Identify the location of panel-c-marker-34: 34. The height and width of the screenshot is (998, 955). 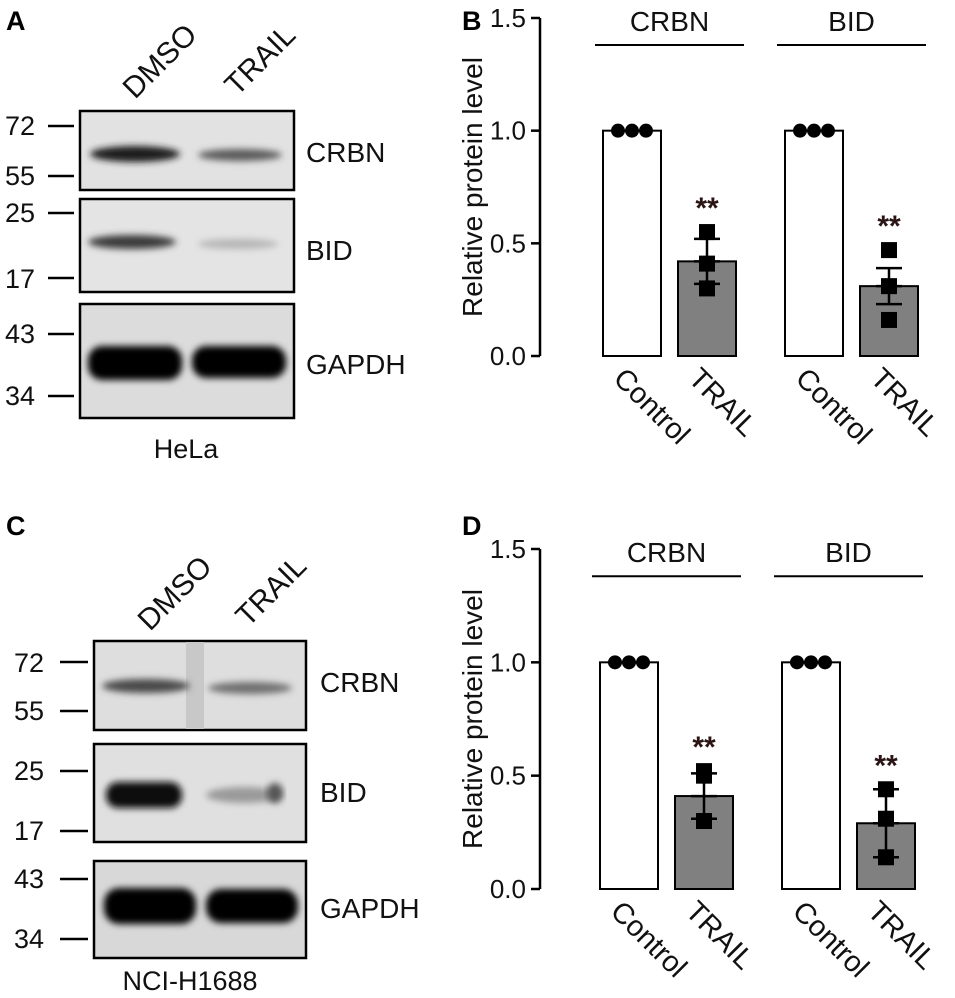
(29, 939).